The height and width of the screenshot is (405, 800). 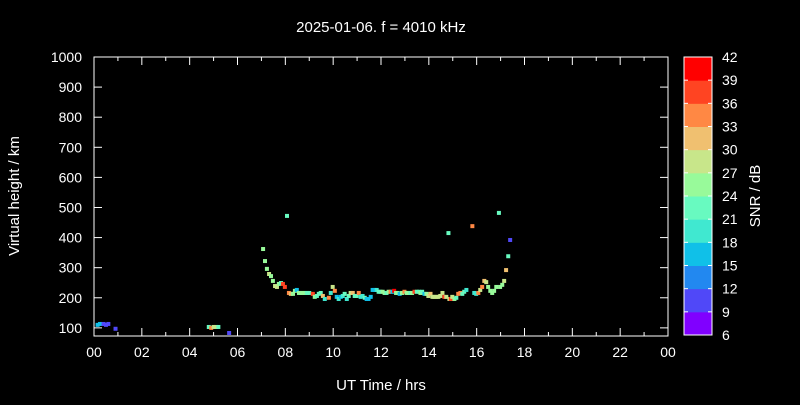 What do you see at coordinates (381, 352) in the screenshot?
I see `x-tick-label: 12` at bounding box center [381, 352].